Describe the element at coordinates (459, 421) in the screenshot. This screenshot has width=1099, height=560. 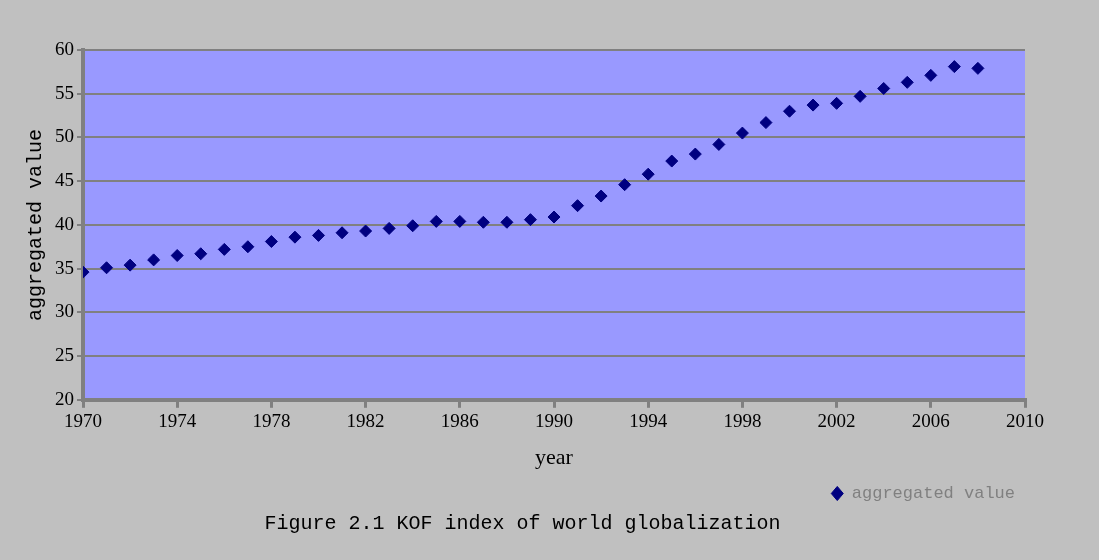
I see `x-tick-label: 1986` at that location.